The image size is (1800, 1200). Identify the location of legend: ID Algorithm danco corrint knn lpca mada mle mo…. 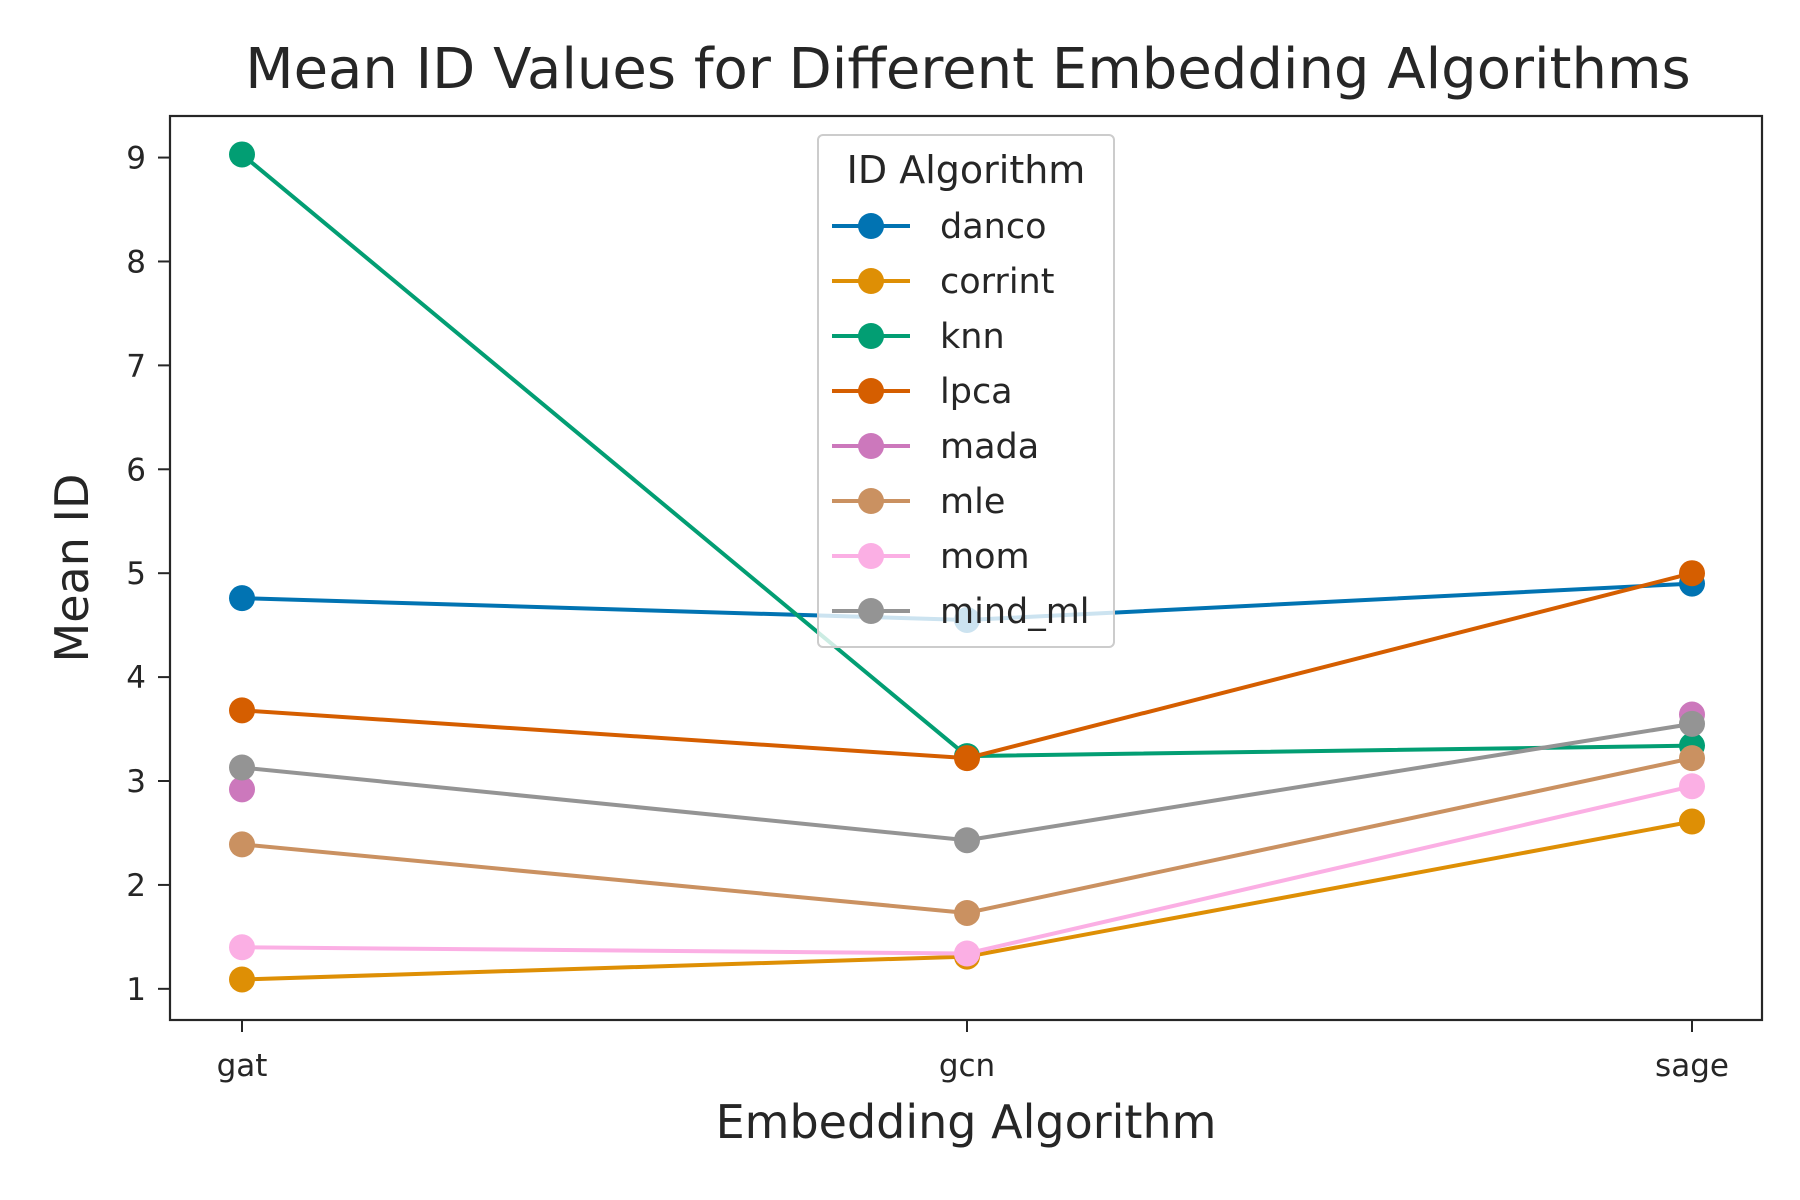
(966, 391).